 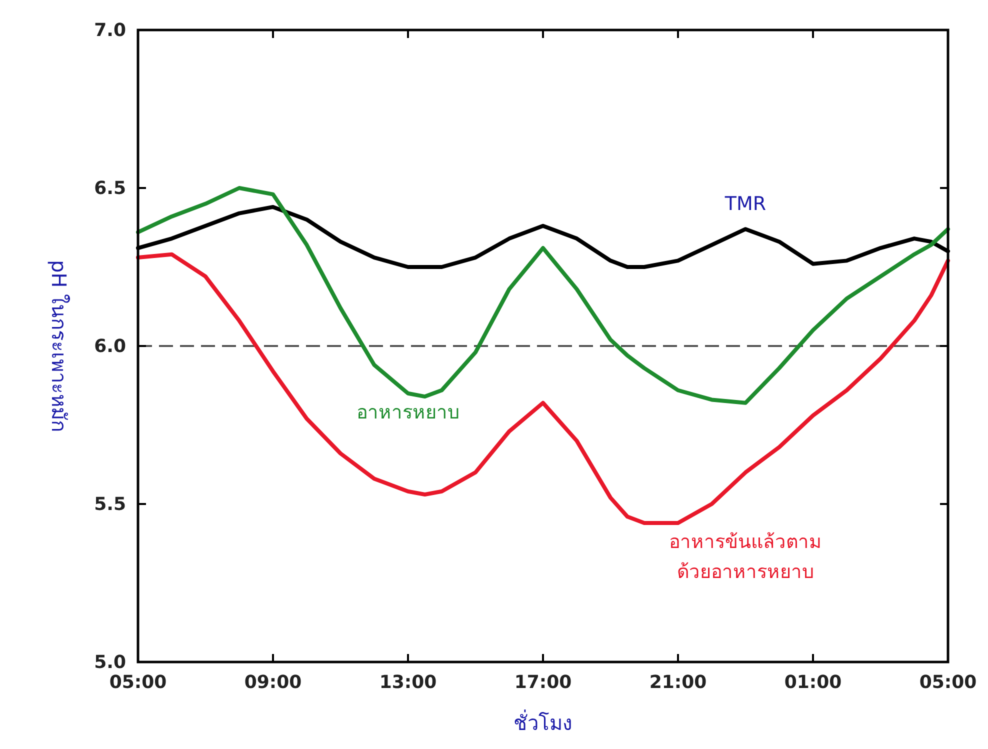 What do you see at coordinates (408, 413) in the screenshot?
I see `series-label: อาหารหยาบ` at bounding box center [408, 413].